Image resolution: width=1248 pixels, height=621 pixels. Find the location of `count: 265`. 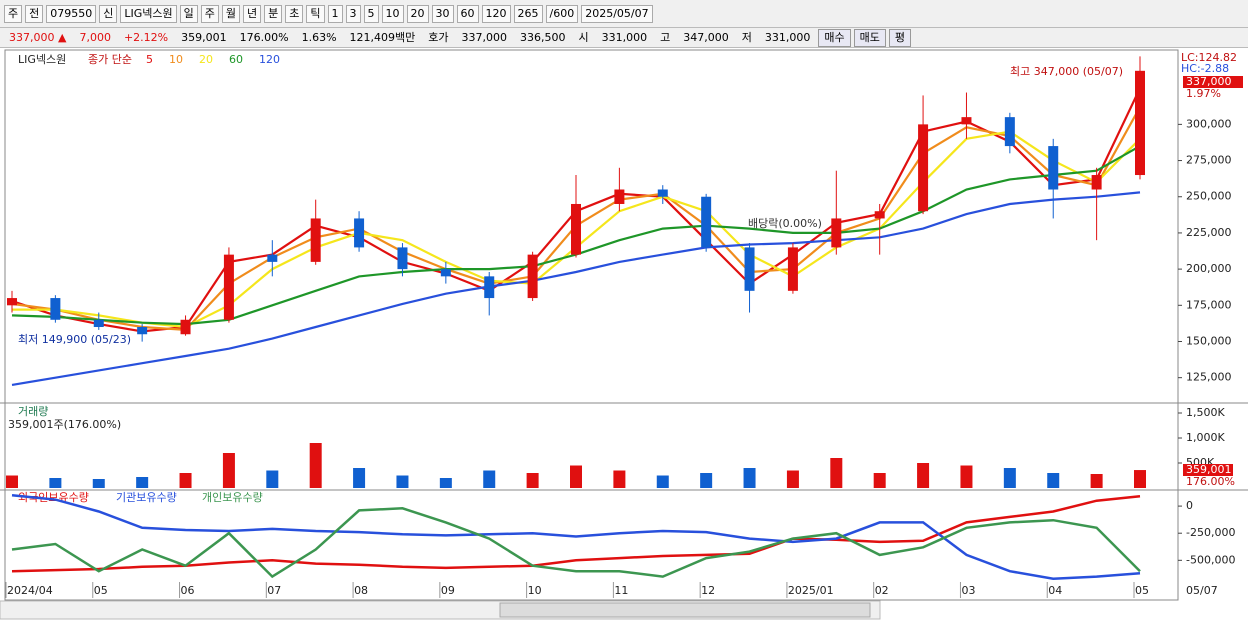

count: 265 is located at coordinates (528, 13).